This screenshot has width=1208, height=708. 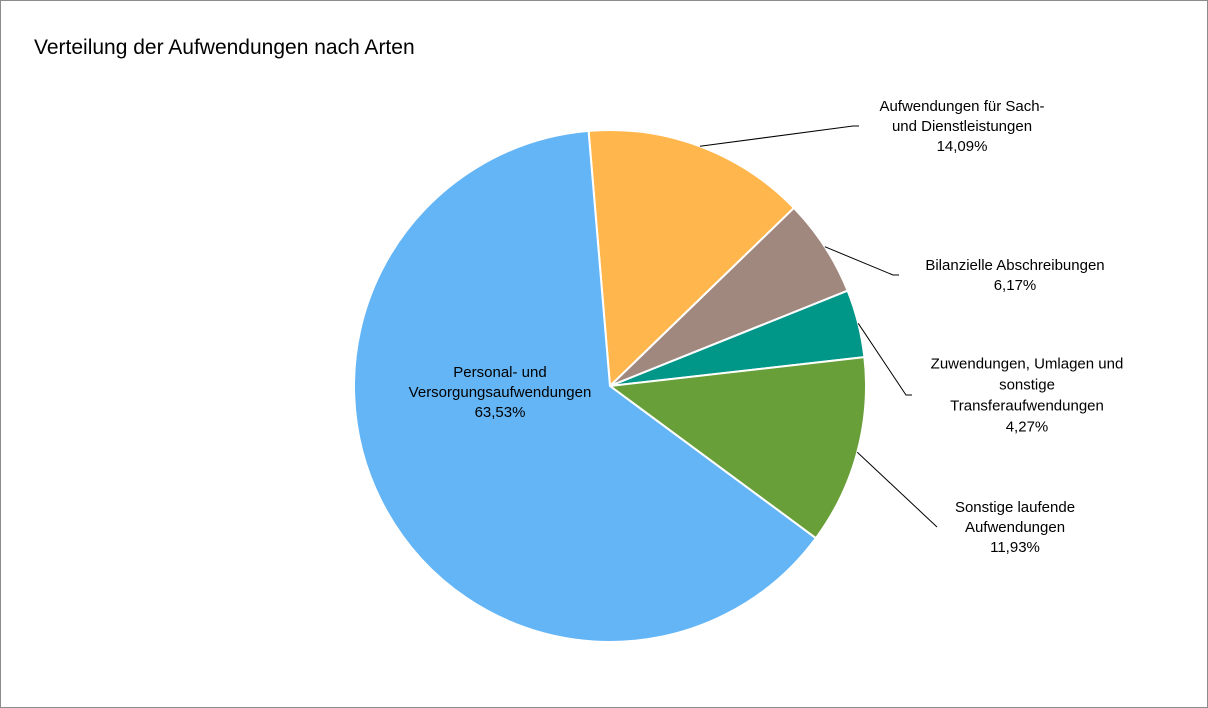 What do you see at coordinates (499, 372) in the screenshot?
I see `slice-label: Personal- und` at bounding box center [499, 372].